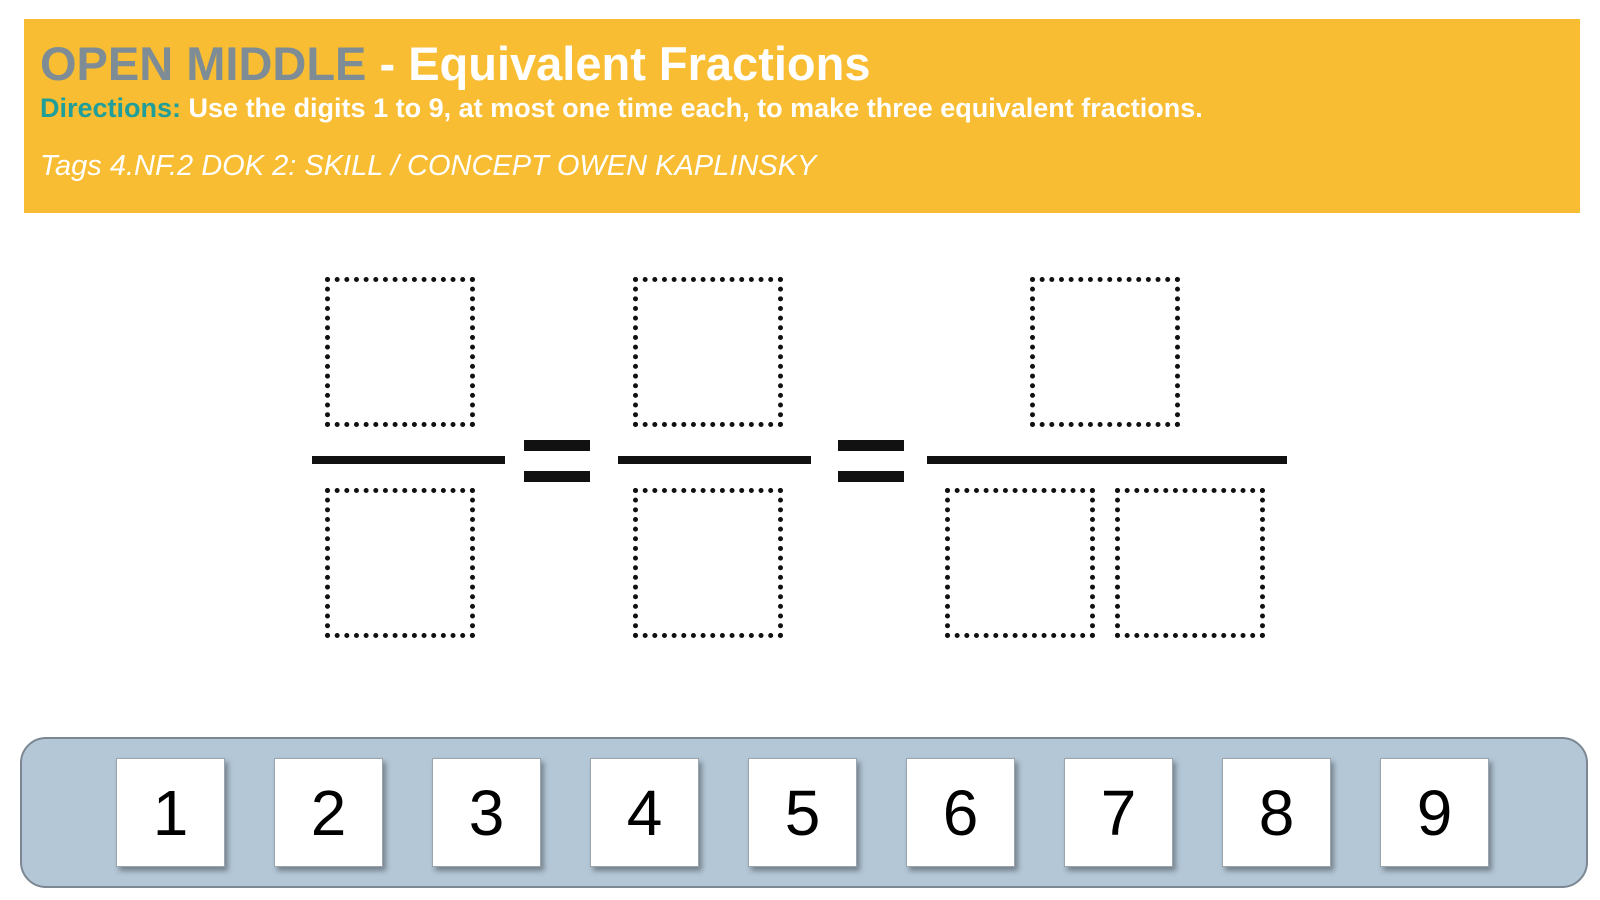  What do you see at coordinates (960, 812) in the screenshot?
I see `digit-tile-6: 6` at bounding box center [960, 812].